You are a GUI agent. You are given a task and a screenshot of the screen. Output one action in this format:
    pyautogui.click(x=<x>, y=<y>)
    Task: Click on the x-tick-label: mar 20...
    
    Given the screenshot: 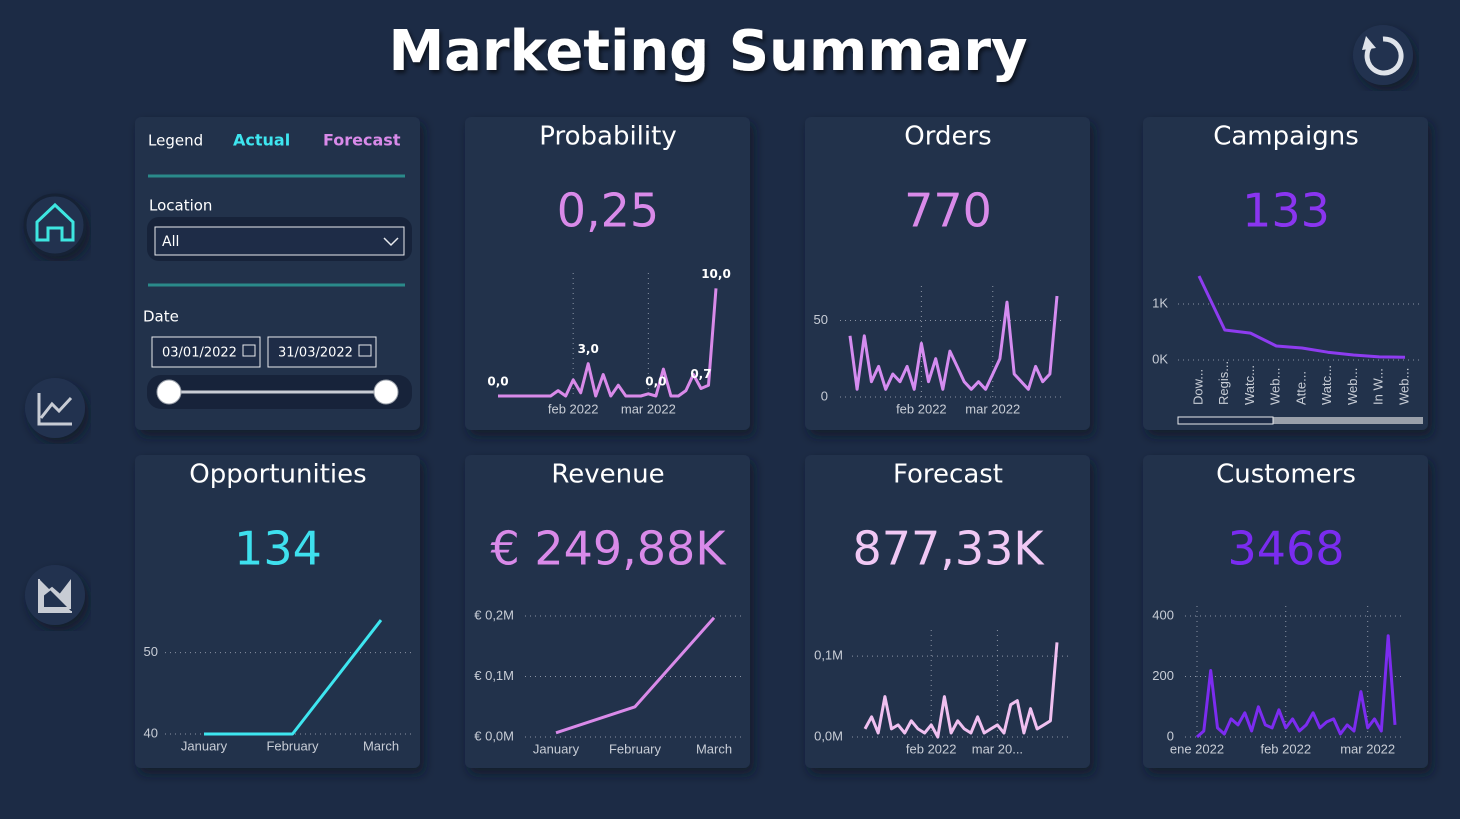 What is the action you would take?
    pyautogui.click(x=997, y=748)
    